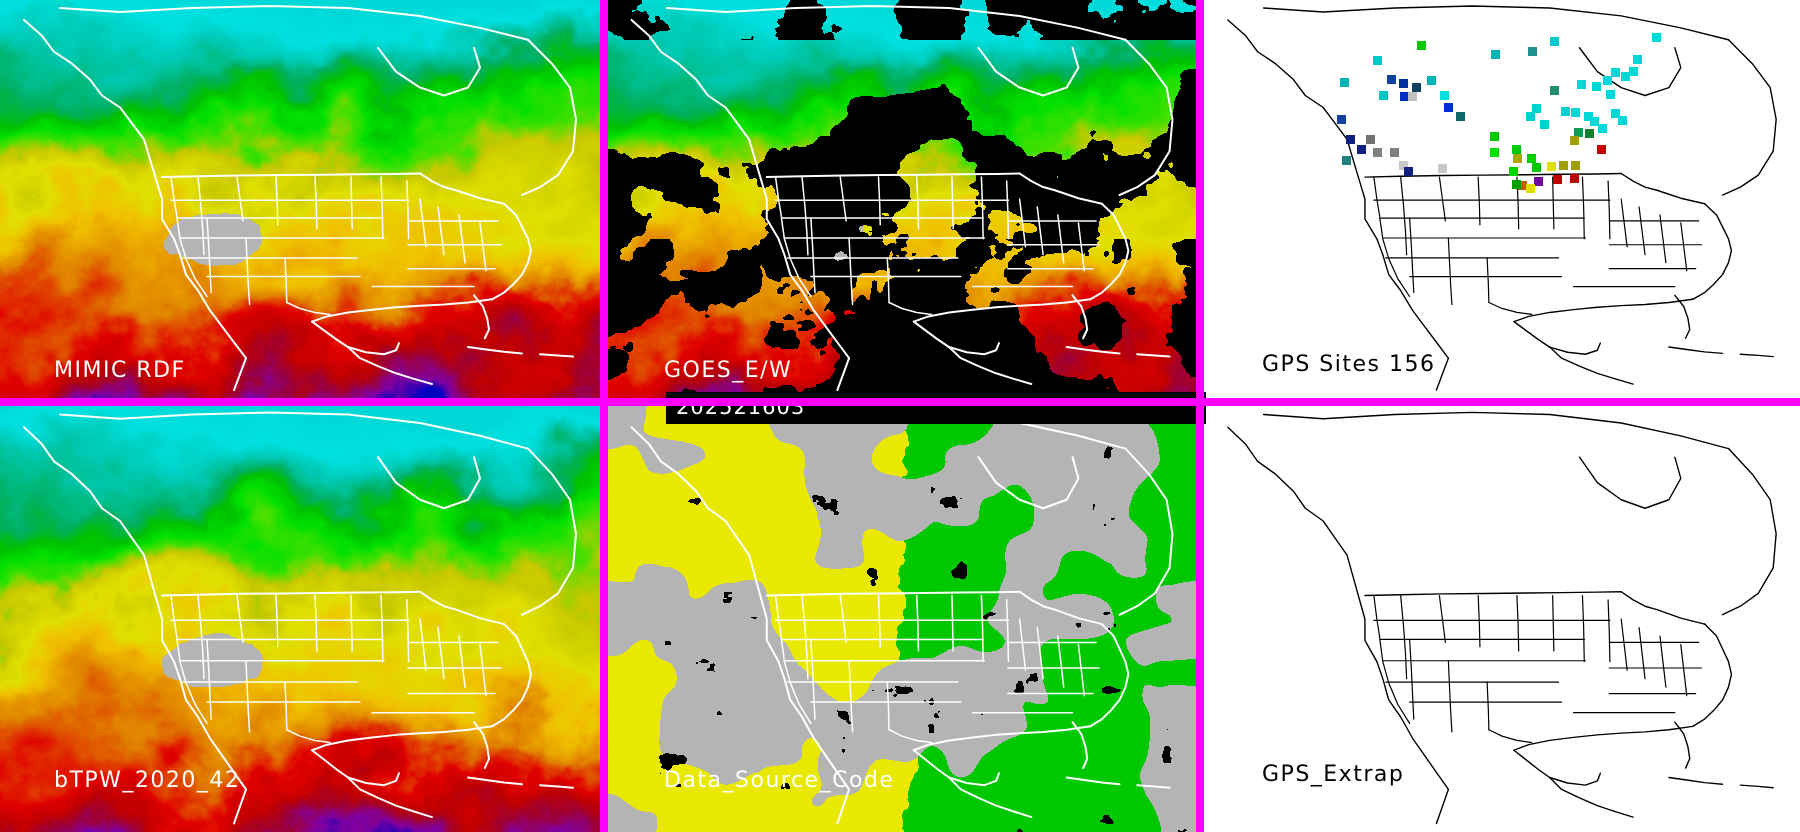  Describe the element at coordinates (900, 402) in the screenshot. I see `divider-horizontal` at that location.